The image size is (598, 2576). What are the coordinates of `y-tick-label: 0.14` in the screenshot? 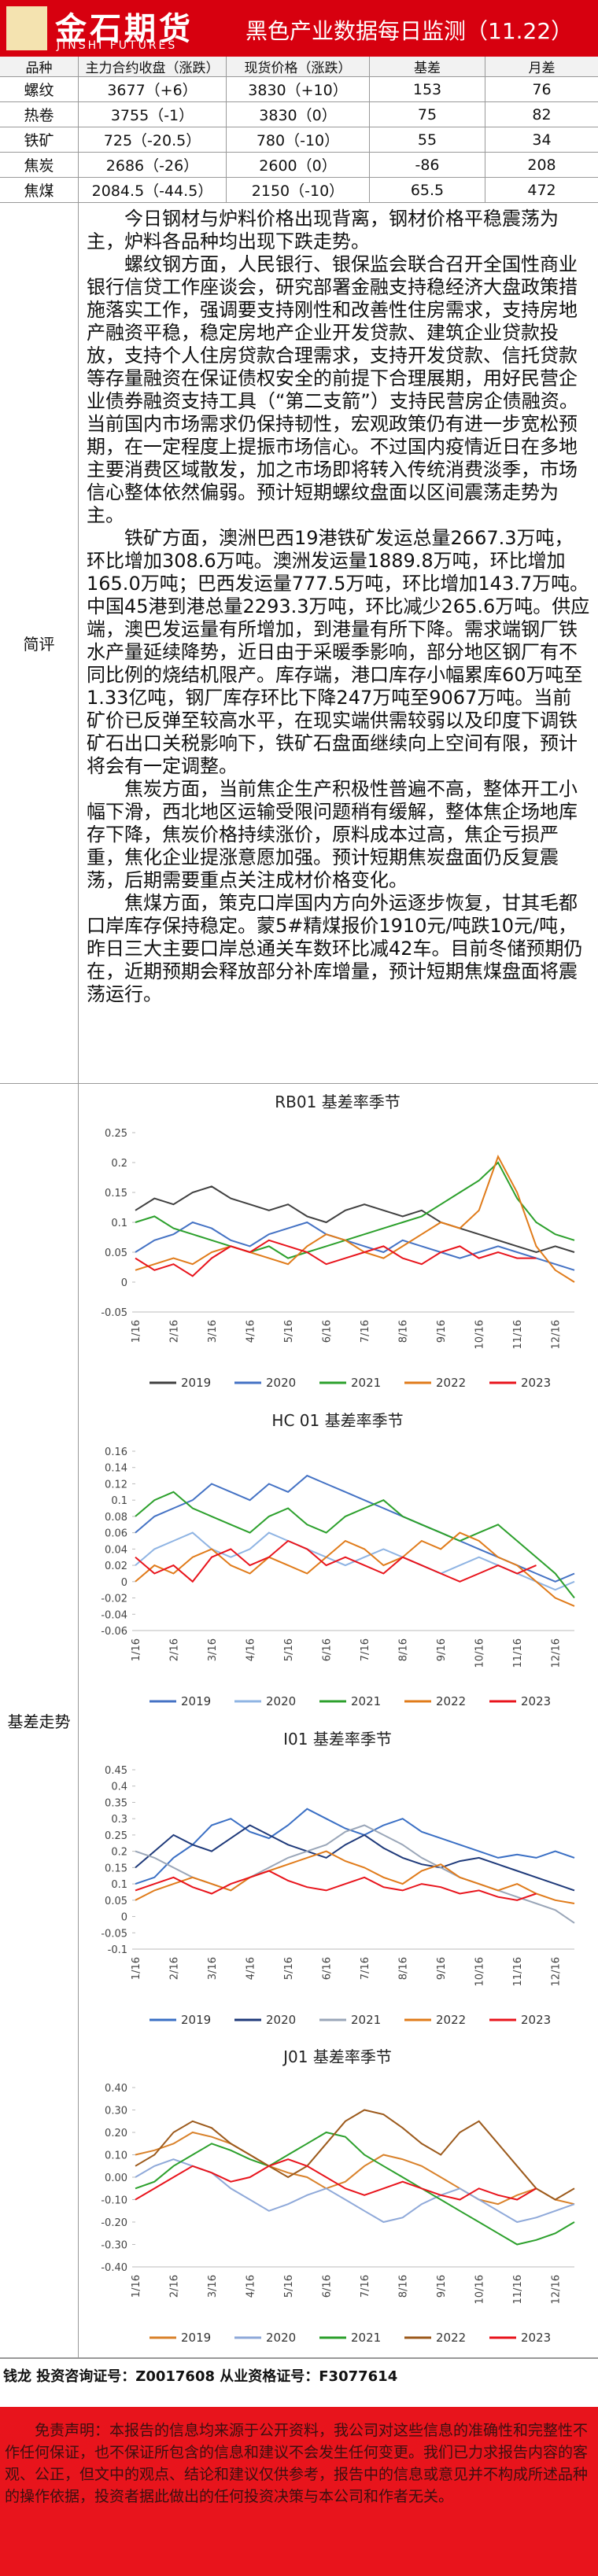 It's located at (116, 1468).